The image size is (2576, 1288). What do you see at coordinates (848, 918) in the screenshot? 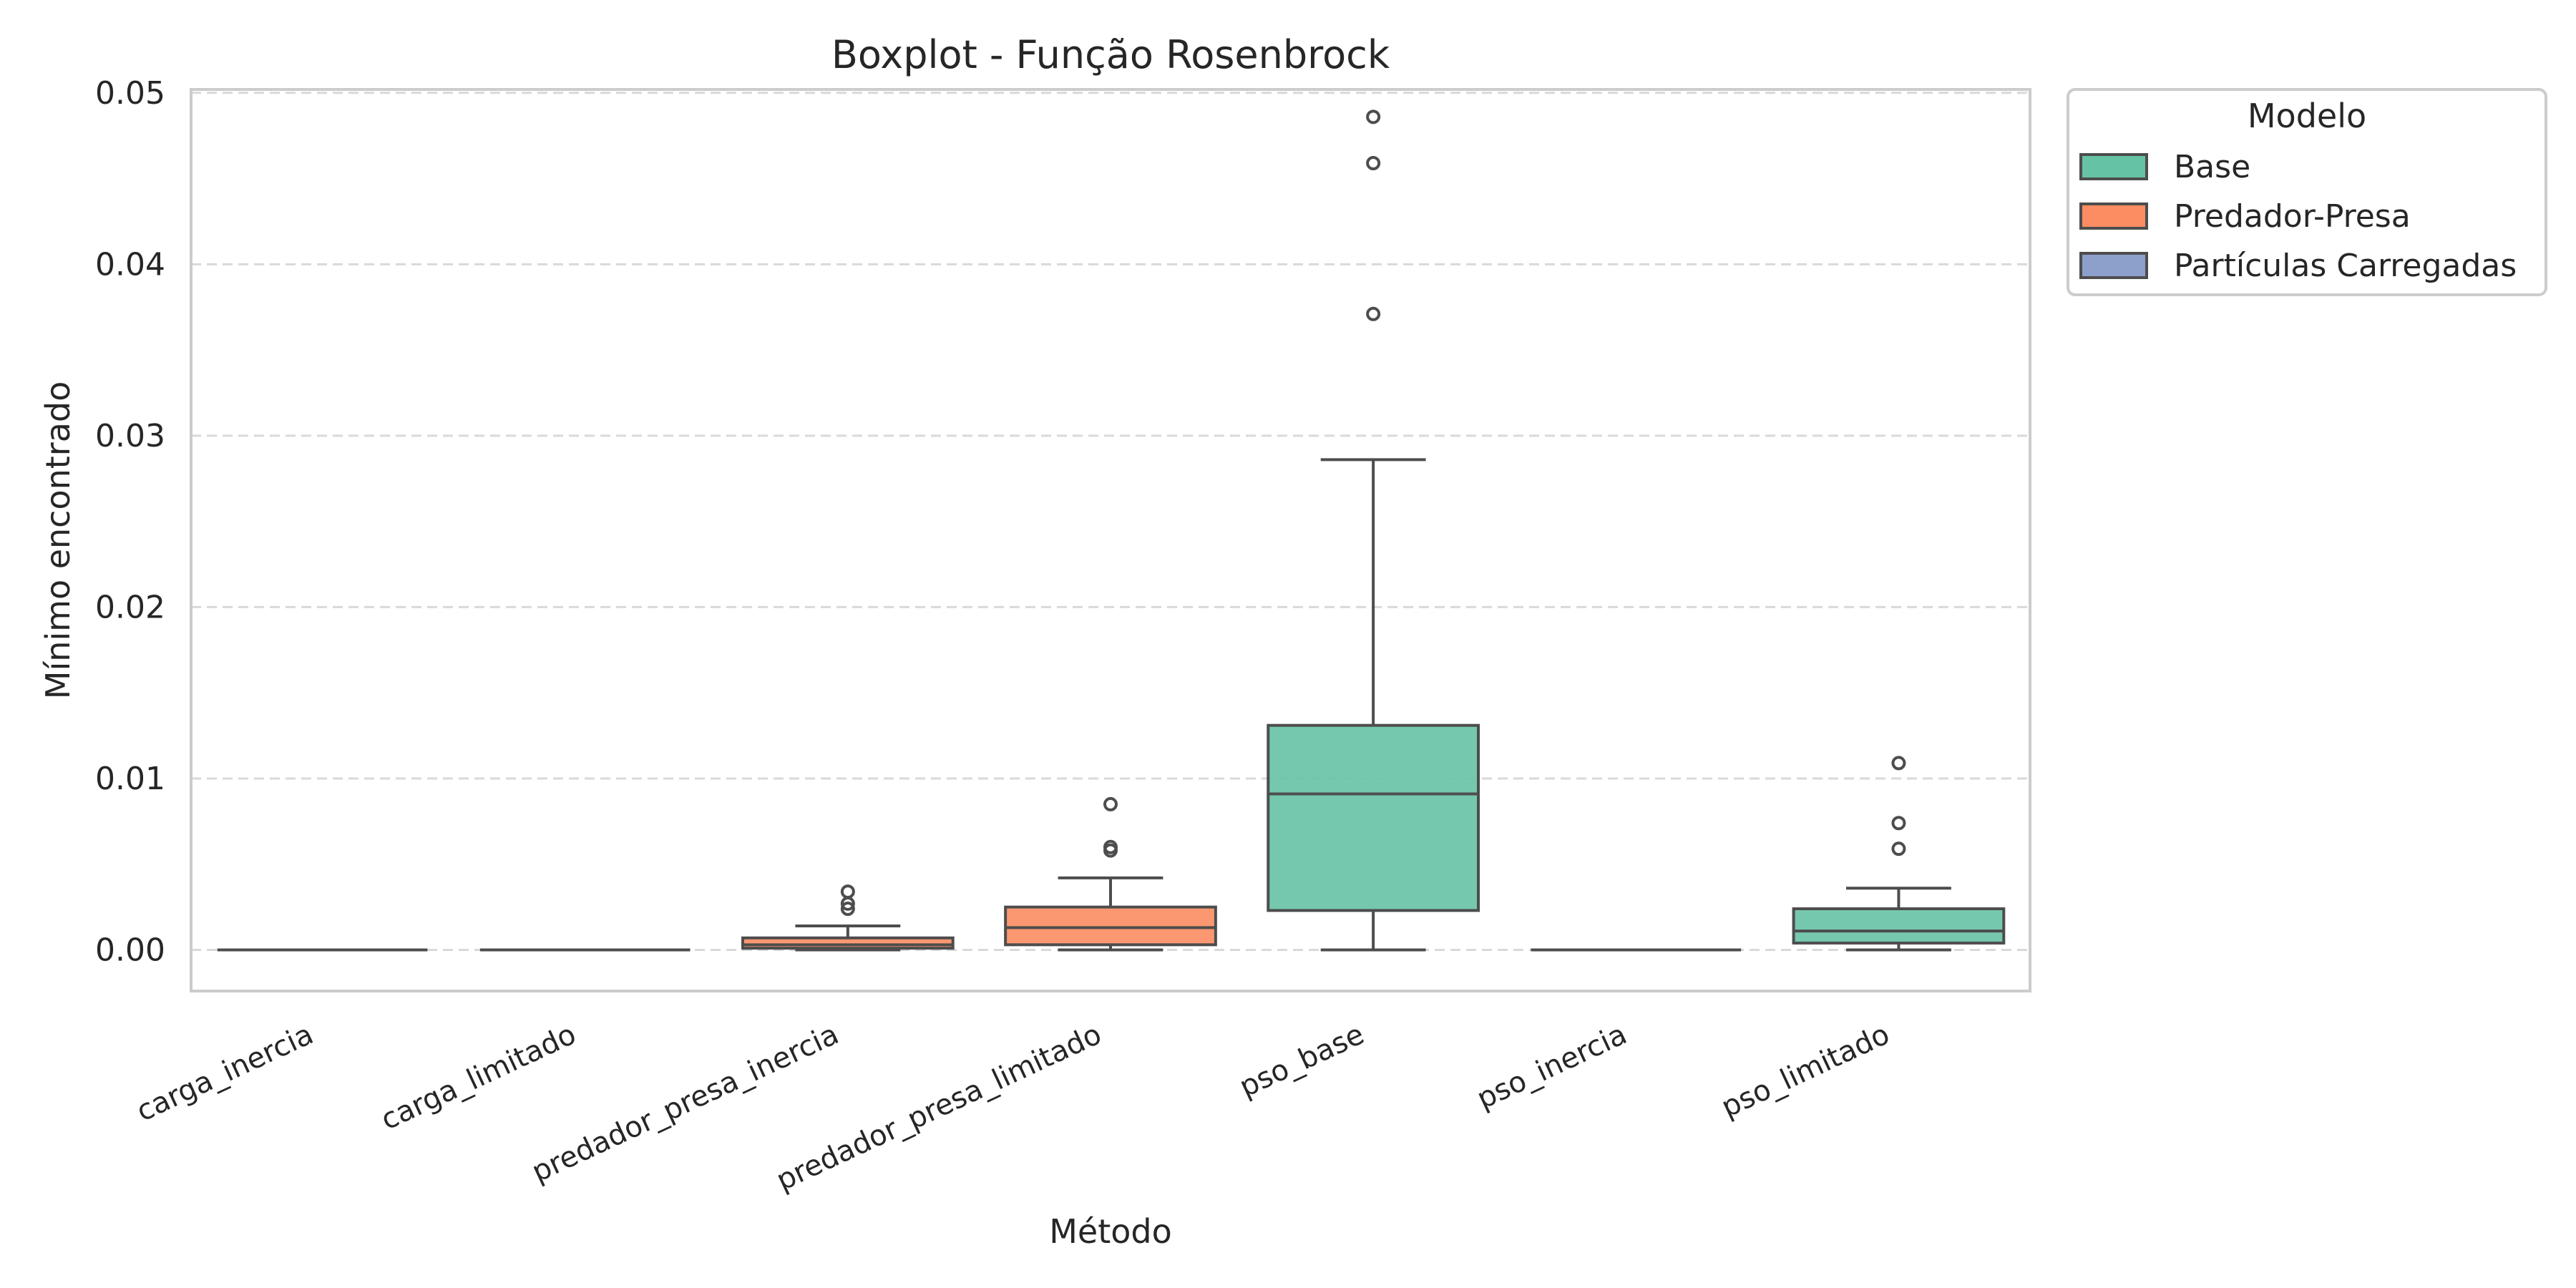
I see `box-predador_presa_inercia` at bounding box center [848, 918].